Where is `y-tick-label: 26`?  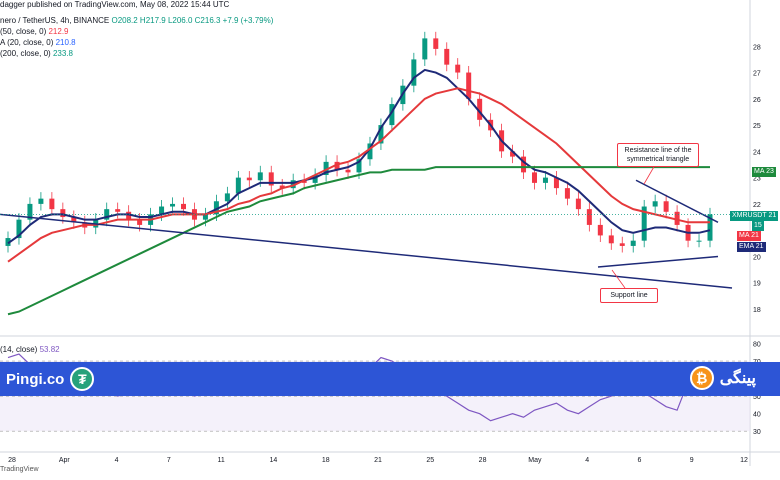 y-tick-label: 26 is located at coordinates (757, 100).